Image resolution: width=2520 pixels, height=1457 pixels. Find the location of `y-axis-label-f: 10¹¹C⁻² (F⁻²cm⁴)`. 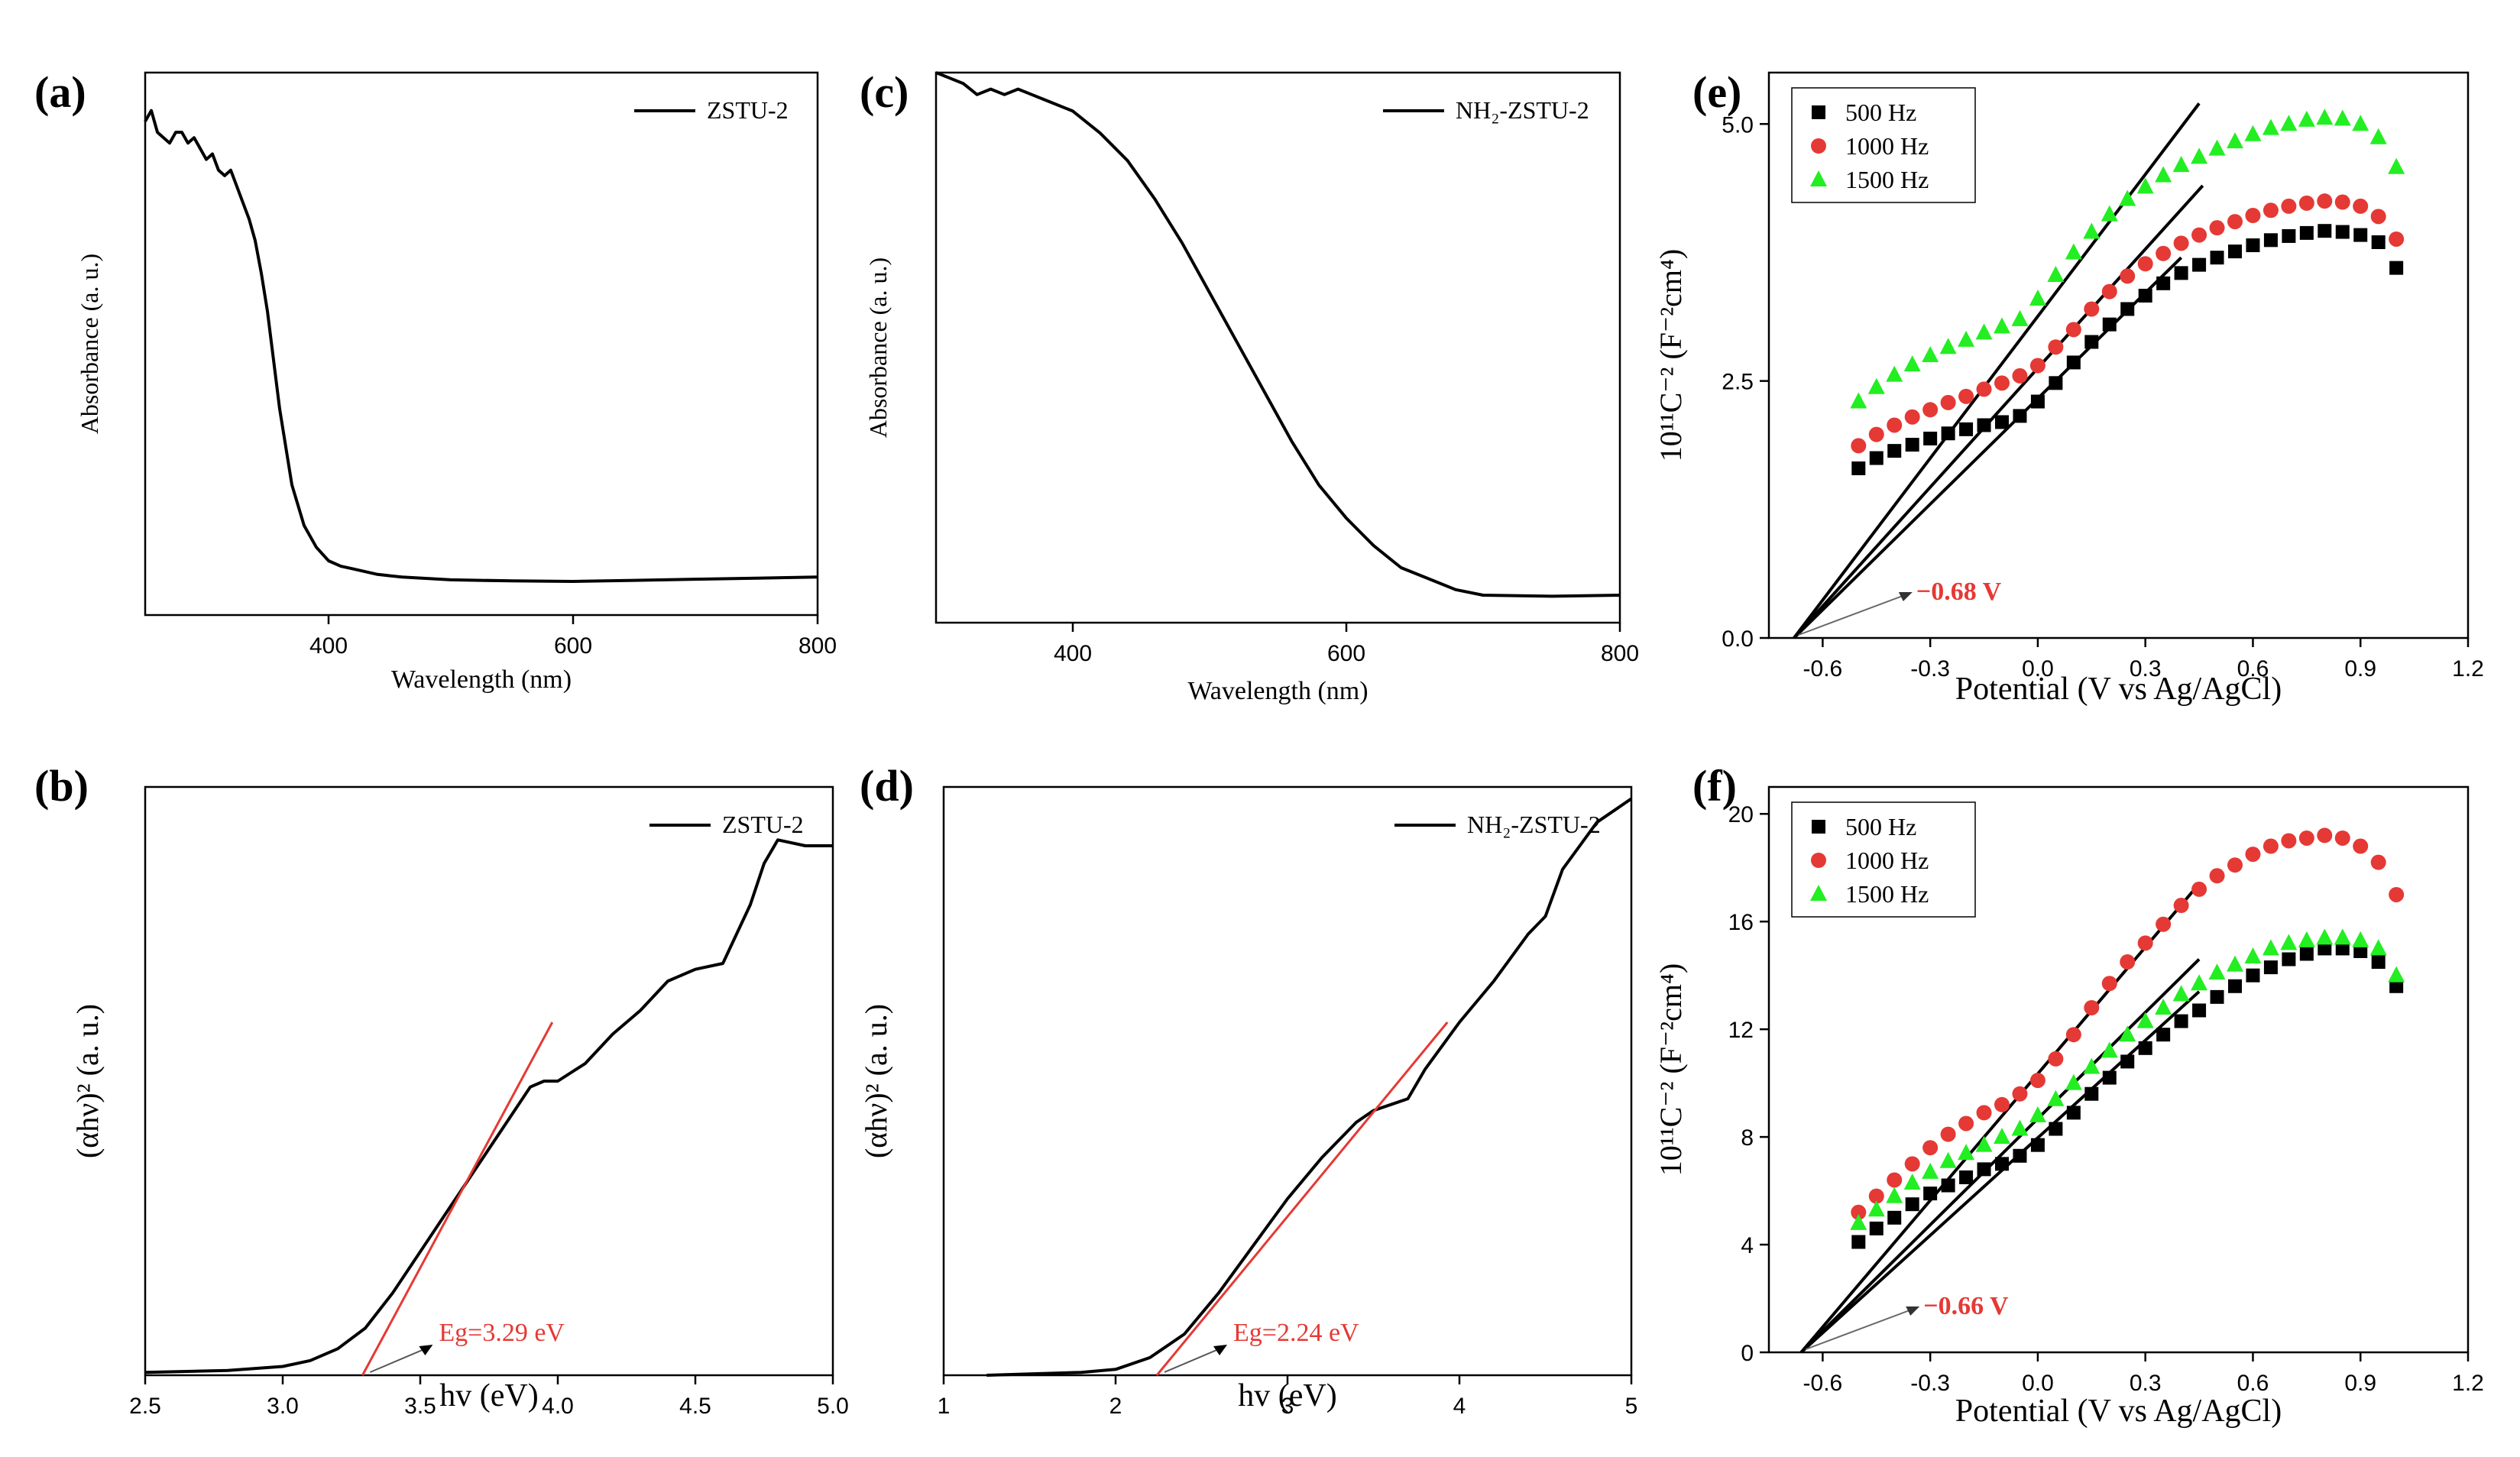

y-axis-label-f: 10¹¹C⁻² (F⁻²cm⁴) is located at coordinates (1671, 1070).